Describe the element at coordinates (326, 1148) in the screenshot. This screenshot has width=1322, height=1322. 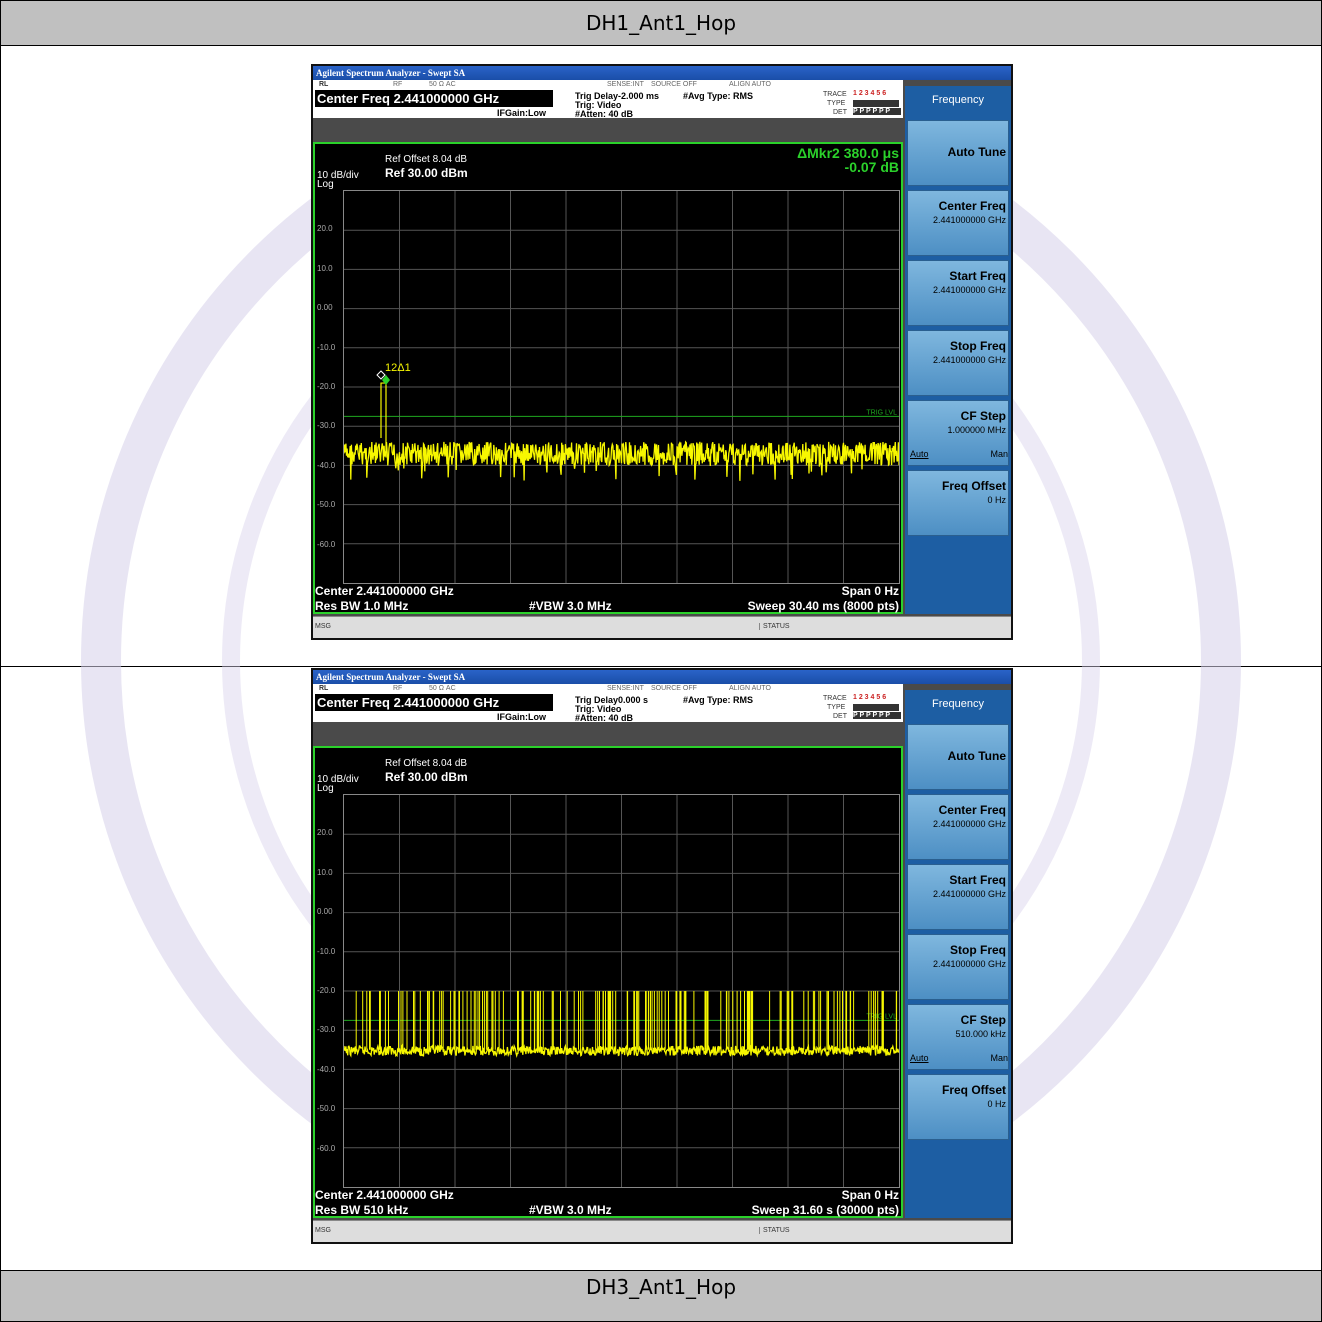
I see `y-tick-label: -60.0` at that location.